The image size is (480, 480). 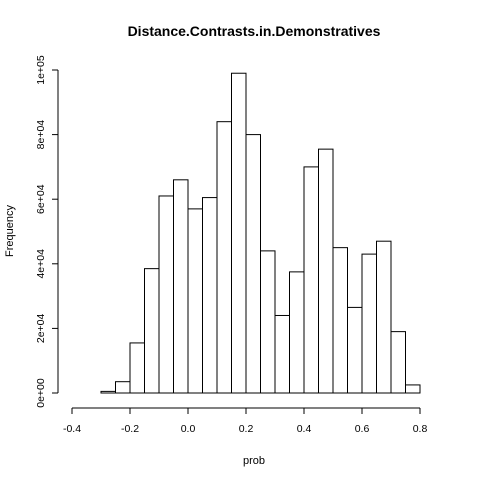 What do you see at coordinates (41, 393) in the screenshot?
I see `y-tick-label: 0e+00` at bounding box center [41, 393].